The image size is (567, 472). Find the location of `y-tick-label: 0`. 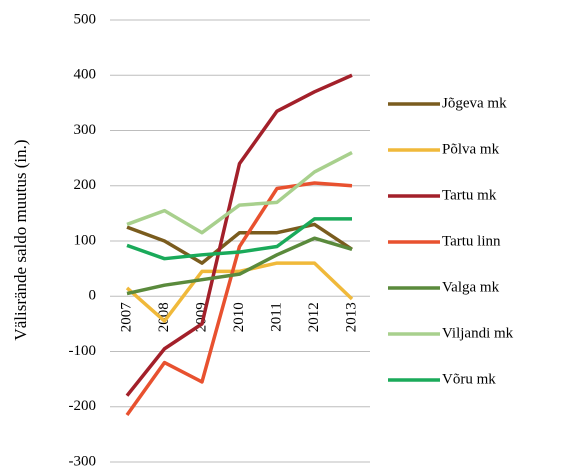

y-tick-label: 0 is located at coordinates (93, 296).